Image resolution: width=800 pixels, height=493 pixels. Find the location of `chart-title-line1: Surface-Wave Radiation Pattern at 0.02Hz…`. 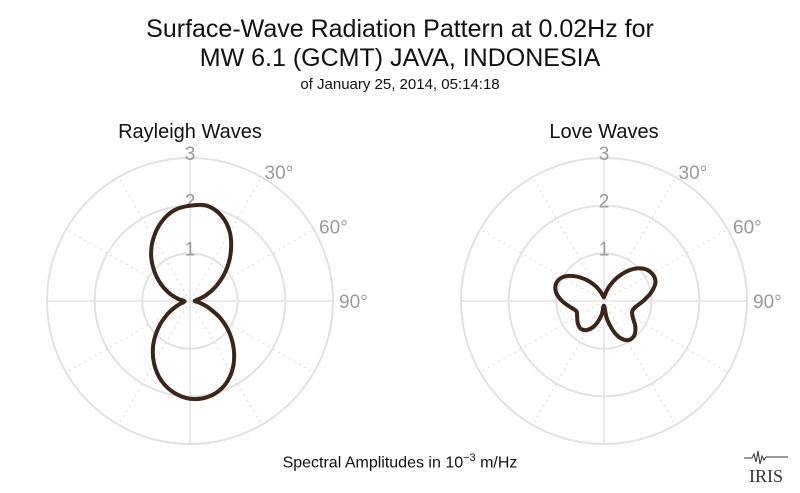

chart-title-line1: Surface-Wave Radiation Pattern at 0.02Hz… is located at coordinates (400, 29).